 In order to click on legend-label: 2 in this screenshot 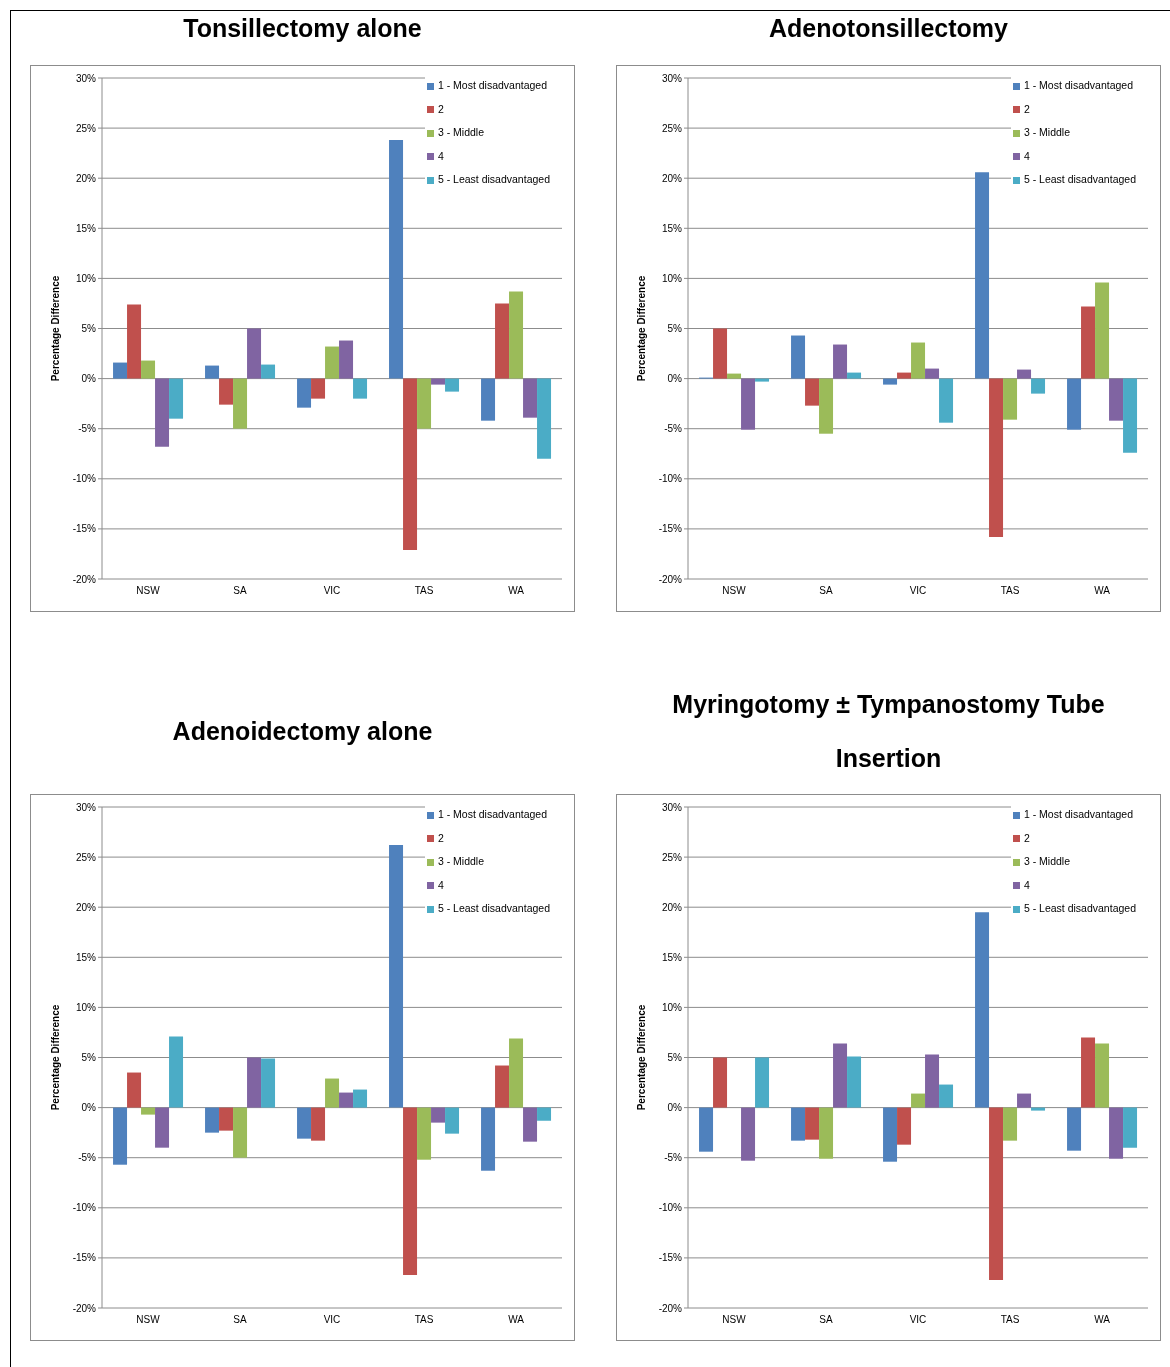, I will do `click(1026, 108)`.